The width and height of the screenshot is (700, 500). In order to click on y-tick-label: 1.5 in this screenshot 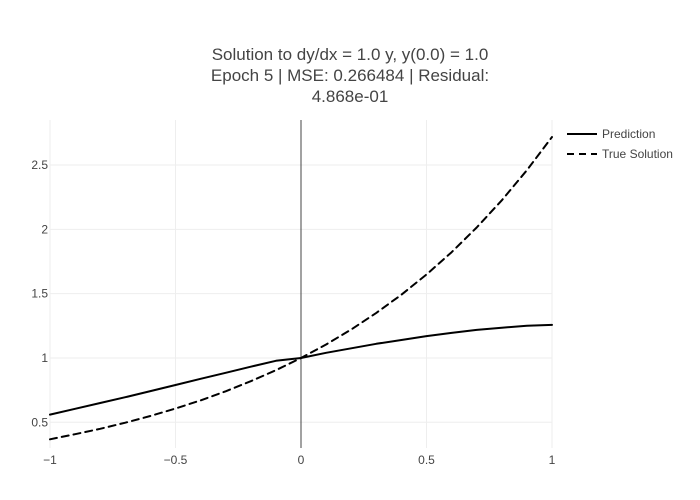, I will do `click(39, 294)`.